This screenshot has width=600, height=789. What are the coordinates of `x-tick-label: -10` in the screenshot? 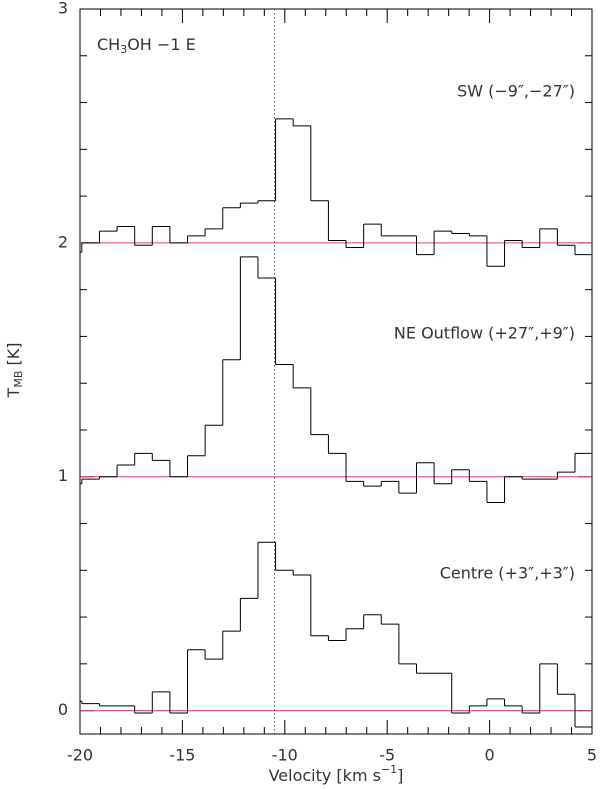 It's located at (285, 755).